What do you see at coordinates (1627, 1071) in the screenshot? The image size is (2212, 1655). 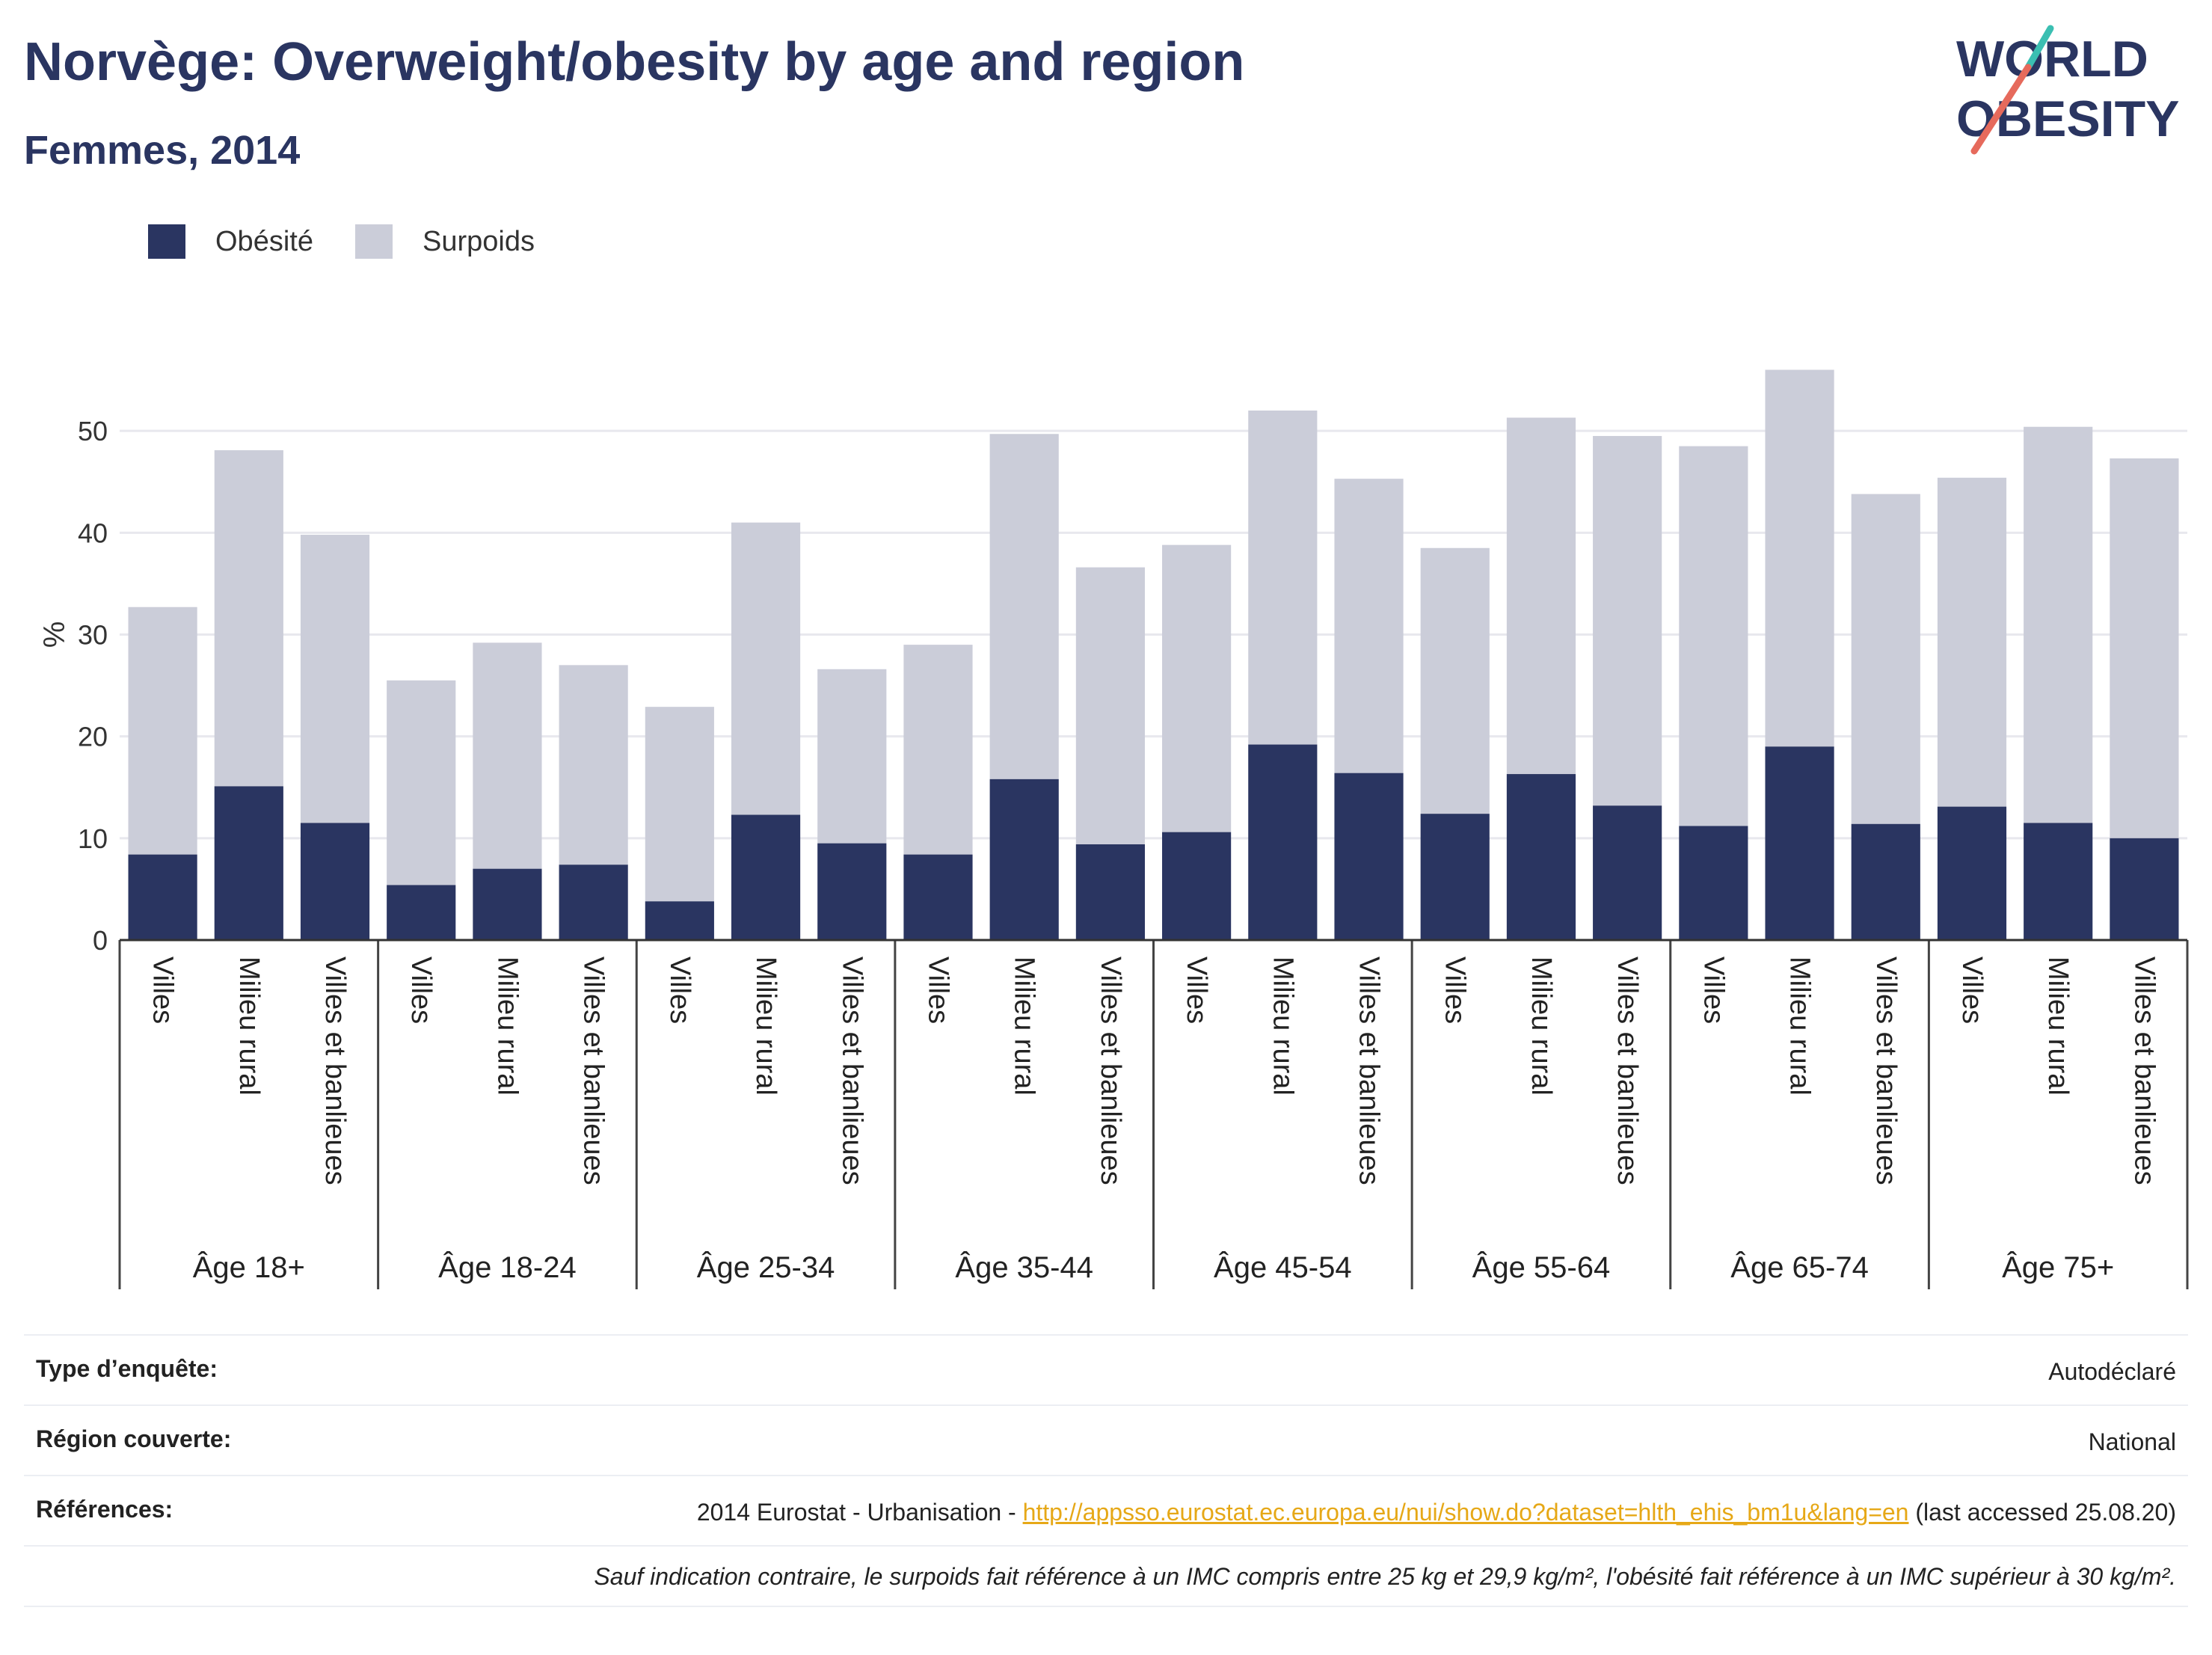 I see `x-tick-label-5-2: Villes et banlieues` at bounding box center [1627, 1071].